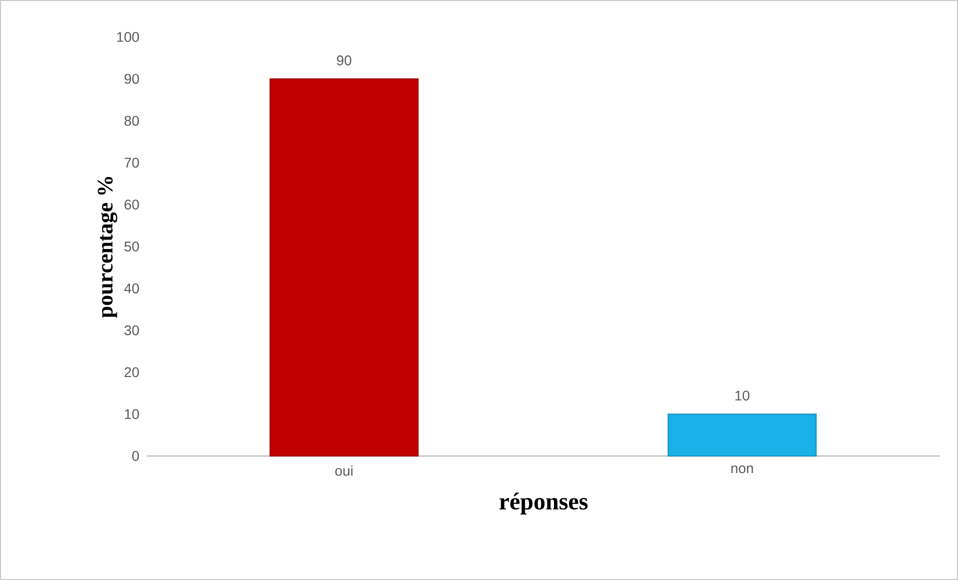 This screenshot has width=958, height=580. I want to click on x-tick-label: oui, so click(343, 471).